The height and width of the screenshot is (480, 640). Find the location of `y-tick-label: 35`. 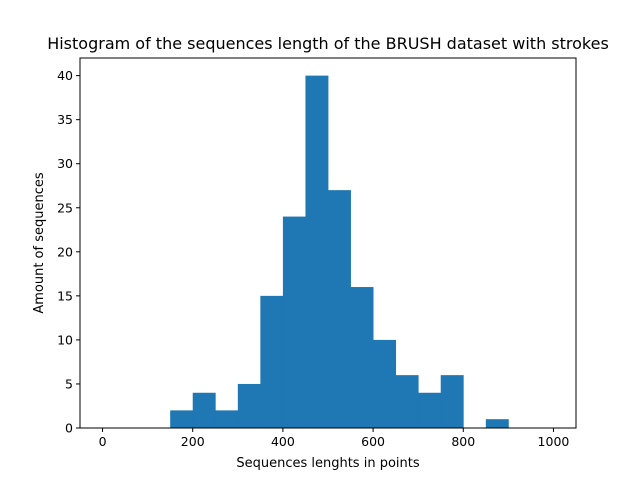

y-tick-label: 35 is located at coordinates (65, 119).